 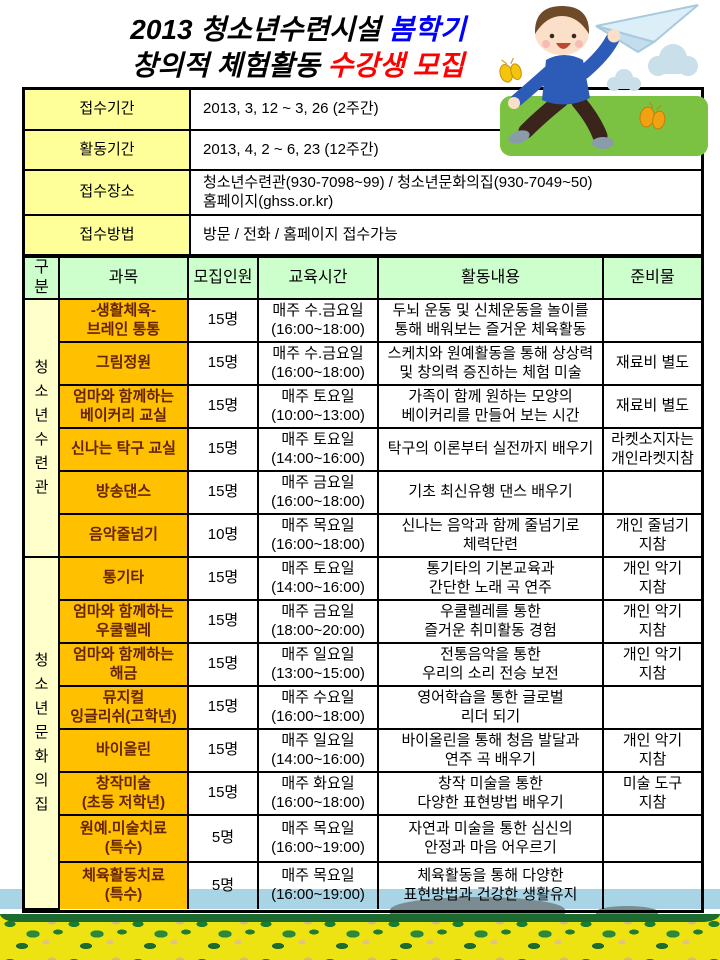 I want to click on group-label-cell: 청 소 년 수 련 관, so click(x=42, y=428).